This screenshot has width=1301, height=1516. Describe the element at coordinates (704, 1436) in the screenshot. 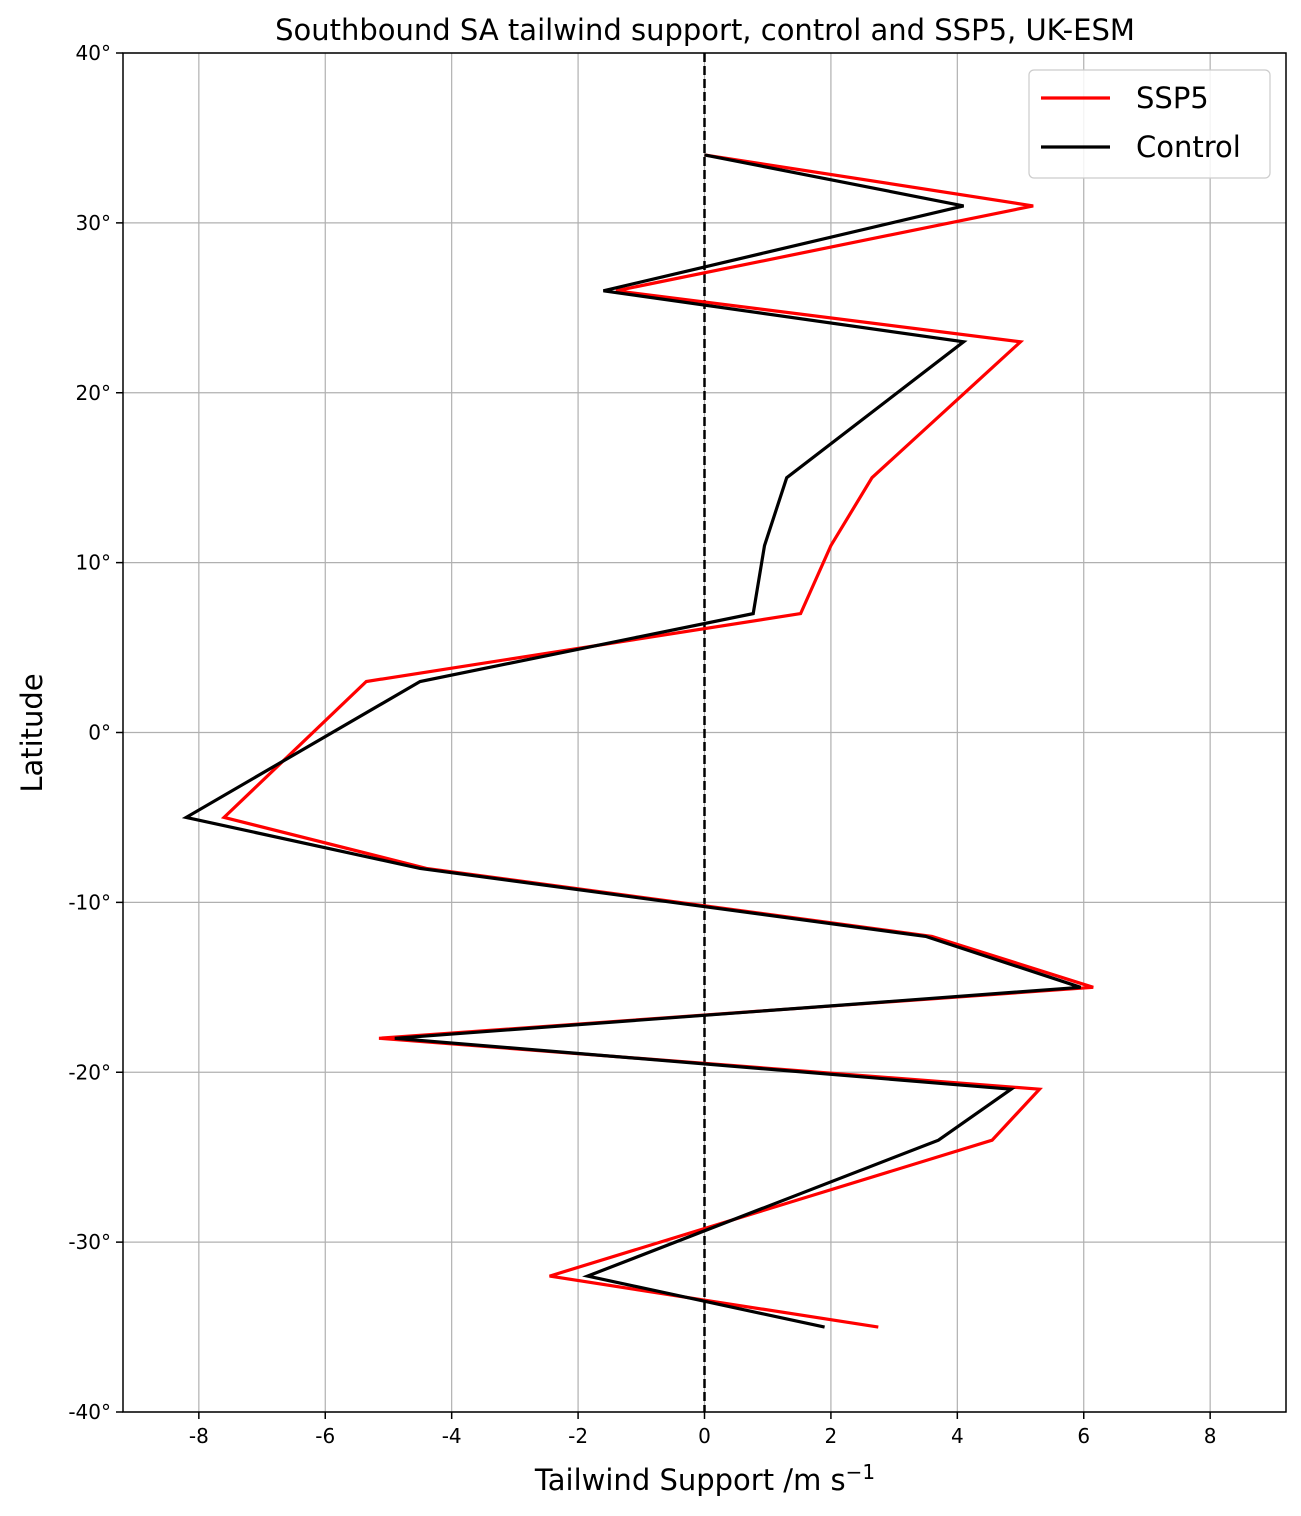

I see `x-tick-label: 0` at that location.